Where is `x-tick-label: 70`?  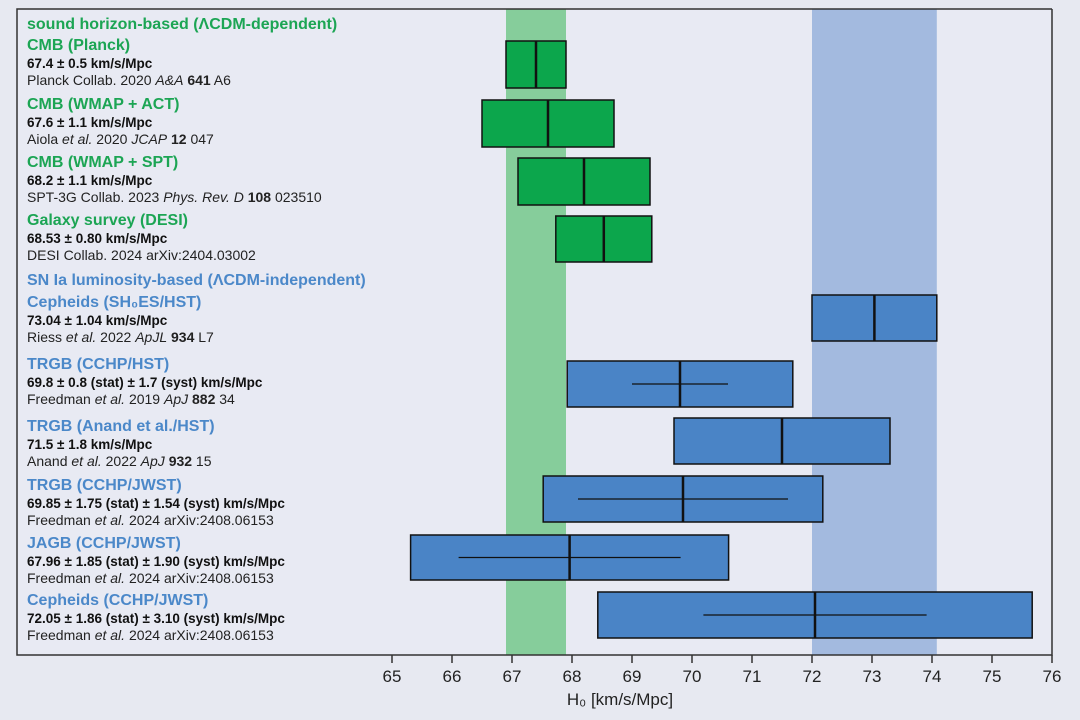 x-tick-label: 70 is located at coordinates (692, 676).